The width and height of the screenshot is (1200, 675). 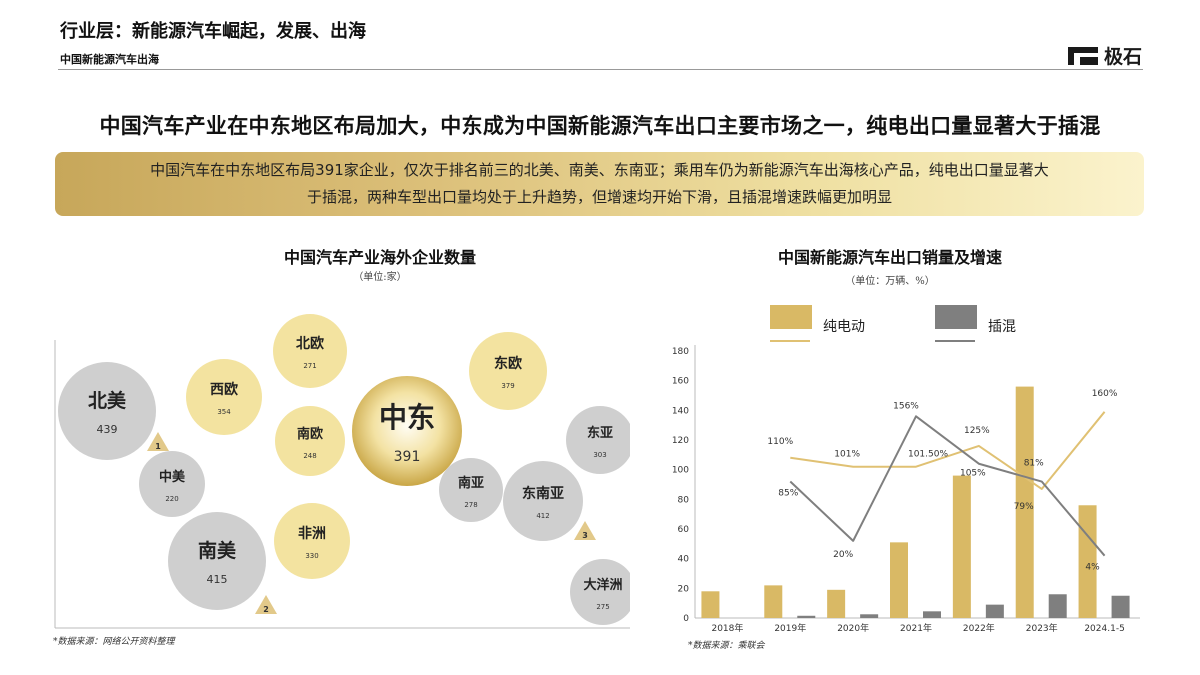 What do you see at coordinates (853, 628) in the screenshot?
I see `x-tick-label: 2020年` at bounding box center [853, 628].